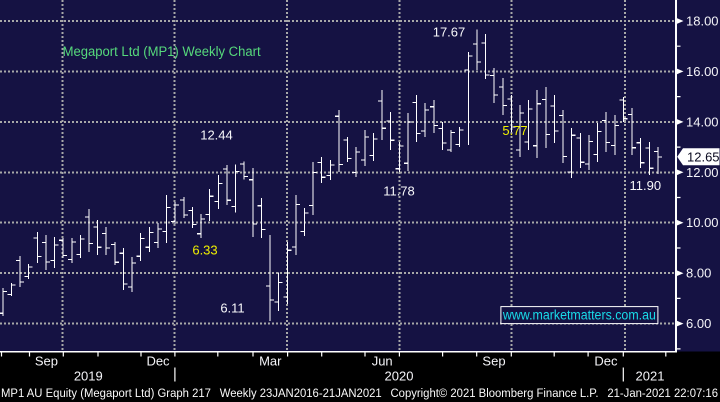  What do you see at coordinates (703, 156) in the screenshot?
I see `svg-text: 12.65` at bounding box center [703, 156].